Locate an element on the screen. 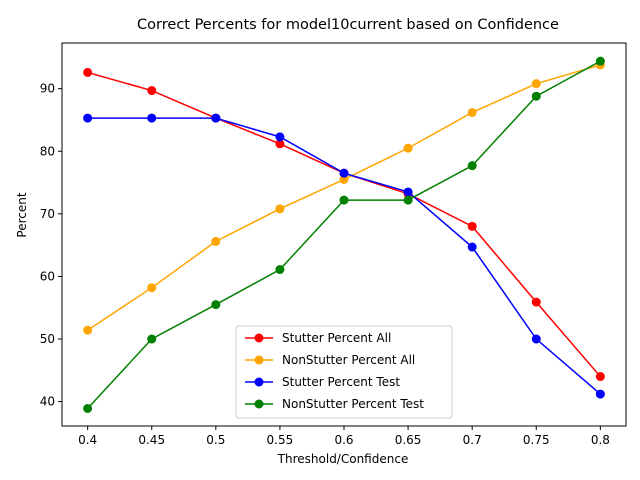  x-axis: 0.4 0.45 0.5 0.55 0.6 0.65 0.7 0.75 0.8 is located at coordinates (344, 436).